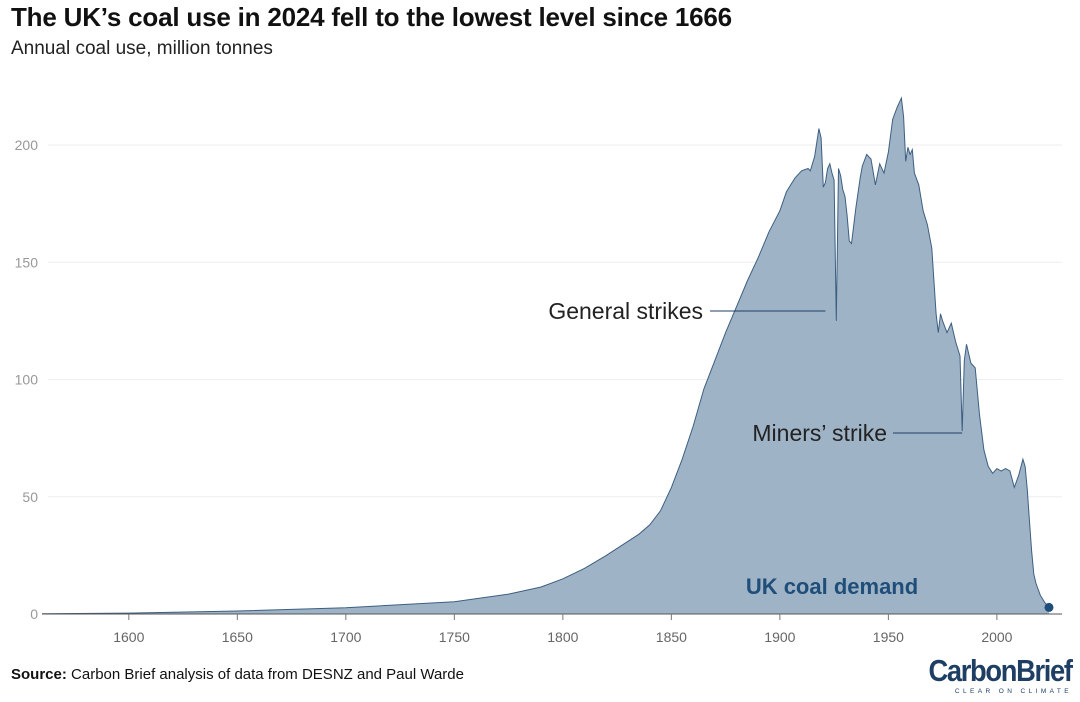 The image size is (1080, 702). Describe the element at coordinates (671, 637) in the screenshot. I see `x-tick-label: 1850` at that location.